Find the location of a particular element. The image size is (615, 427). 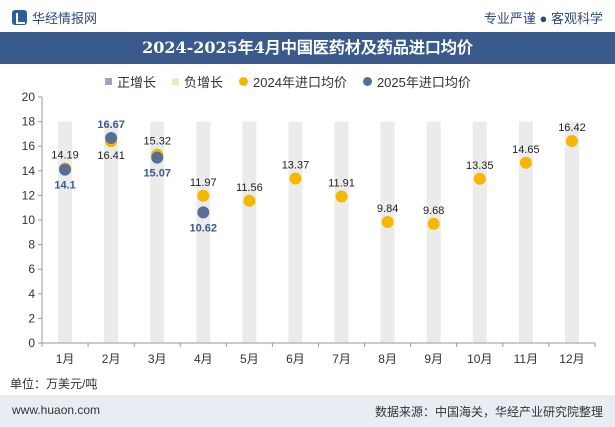

legend-item-2025: 2025年进口均价 is located at coordinates (416, 81).